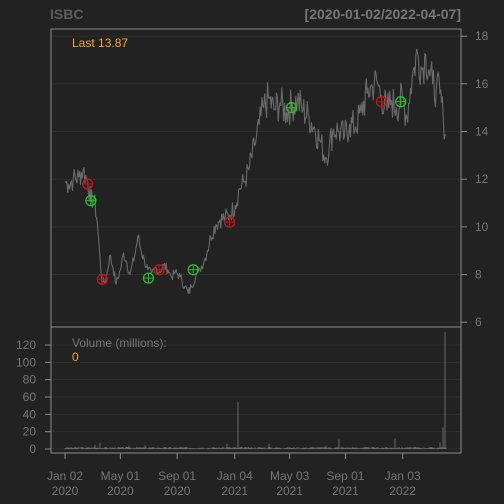  What do you see at coordinates (482, 36) in the screenshot?
I see `price-tick-label: 18` at bounding box center [482, 36].